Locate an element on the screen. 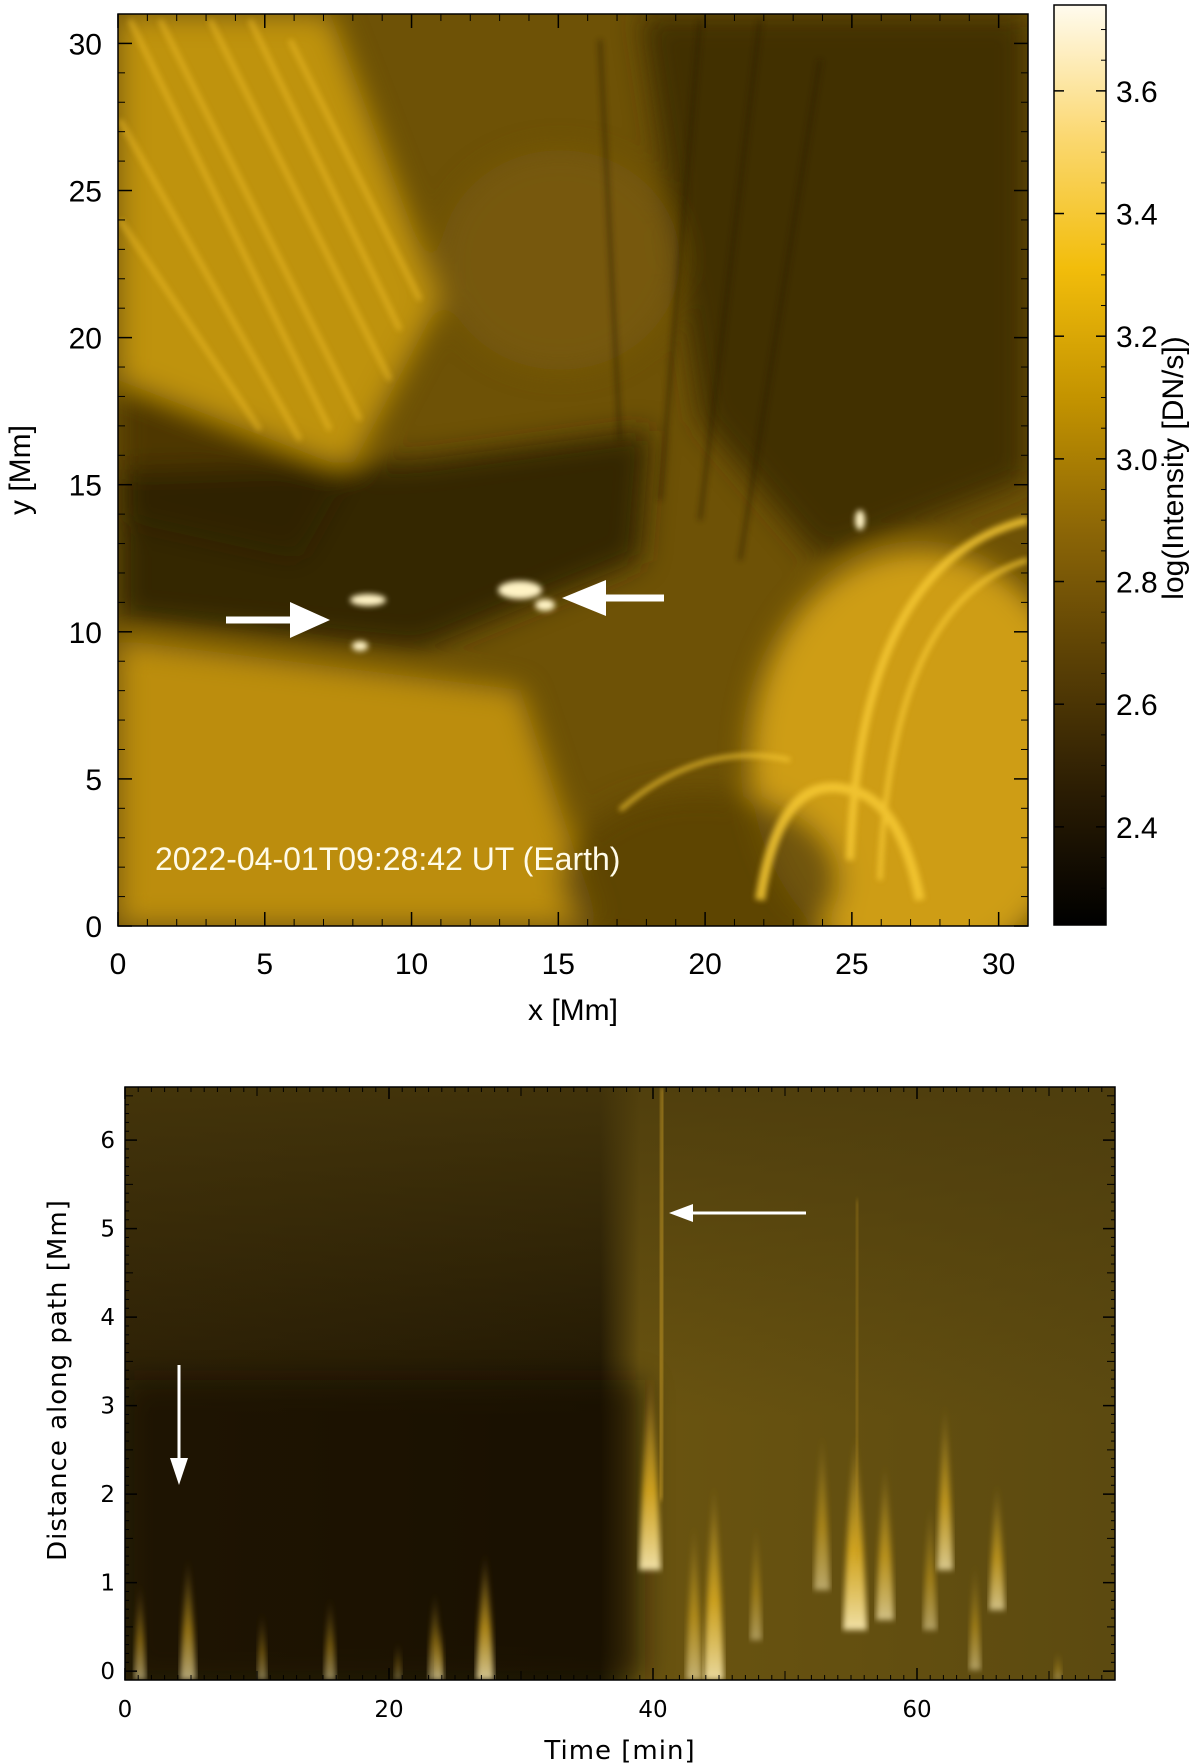 The width and height of the screenshot is (1200, 1764). bottom-x-tick-labels: 0 20 40 60 is located at coordinates (525, 1710).